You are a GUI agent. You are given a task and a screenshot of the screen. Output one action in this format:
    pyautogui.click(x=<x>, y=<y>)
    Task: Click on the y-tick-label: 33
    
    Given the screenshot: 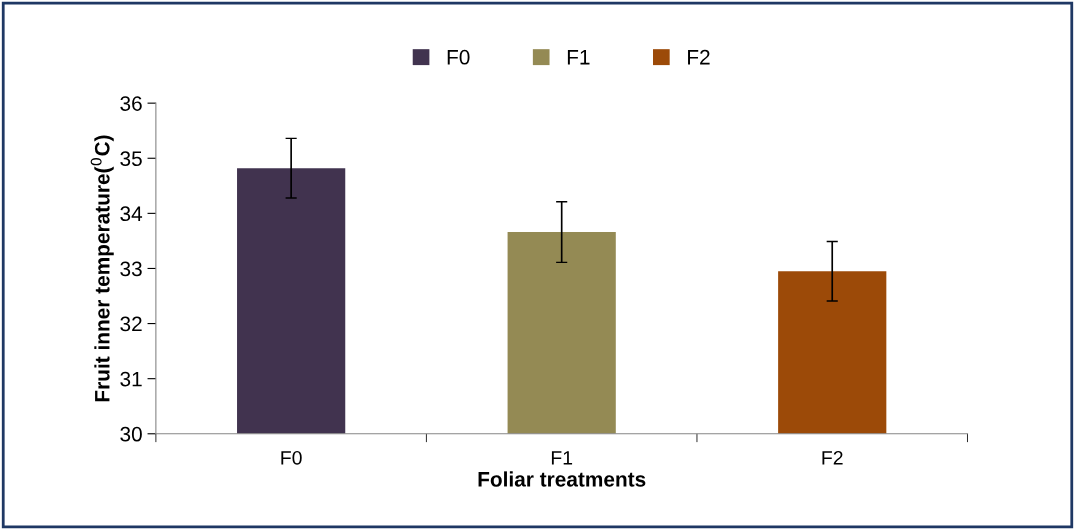 What is the action you would take?
    pyautogui.click(x=131, y=269)
    